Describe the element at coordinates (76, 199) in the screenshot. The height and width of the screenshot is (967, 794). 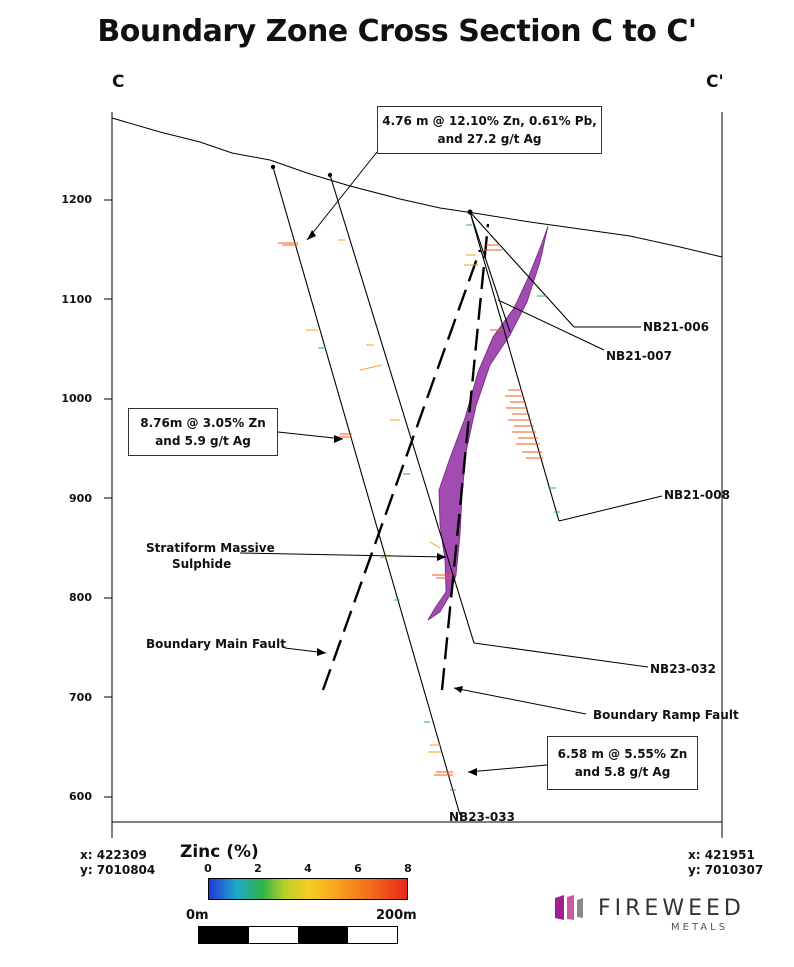
I see `y-tick-1200: 1200` at that location.